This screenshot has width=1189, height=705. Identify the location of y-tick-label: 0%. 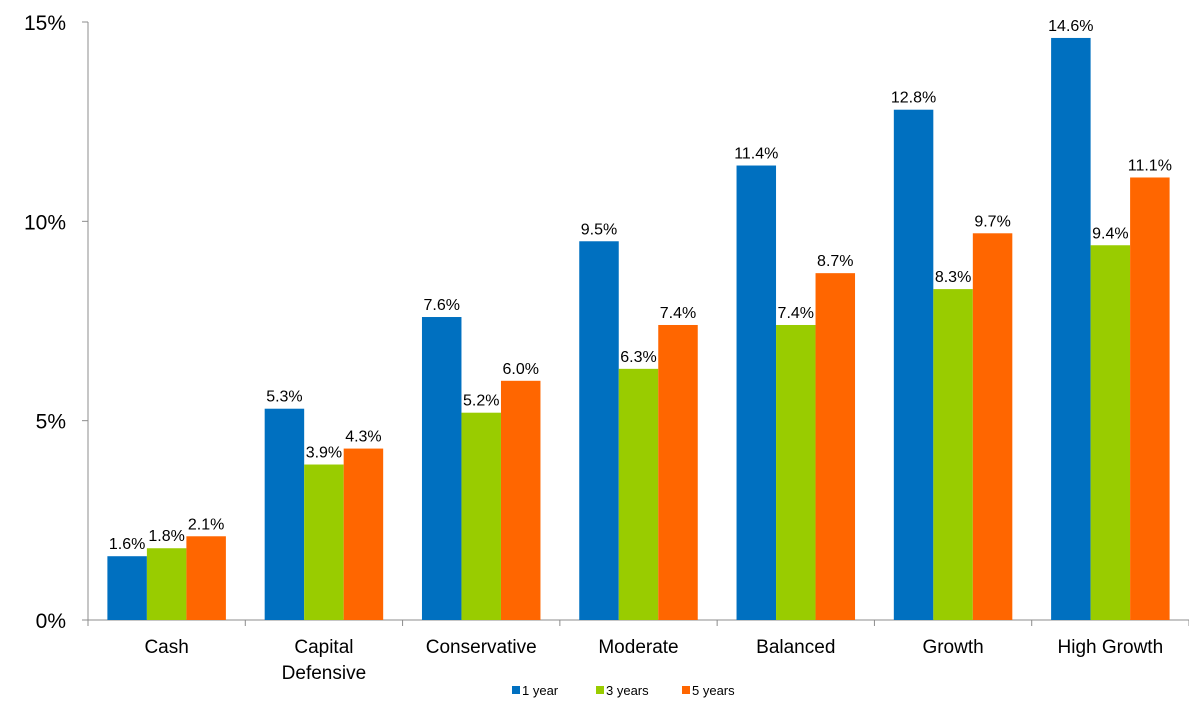
(51, 621).